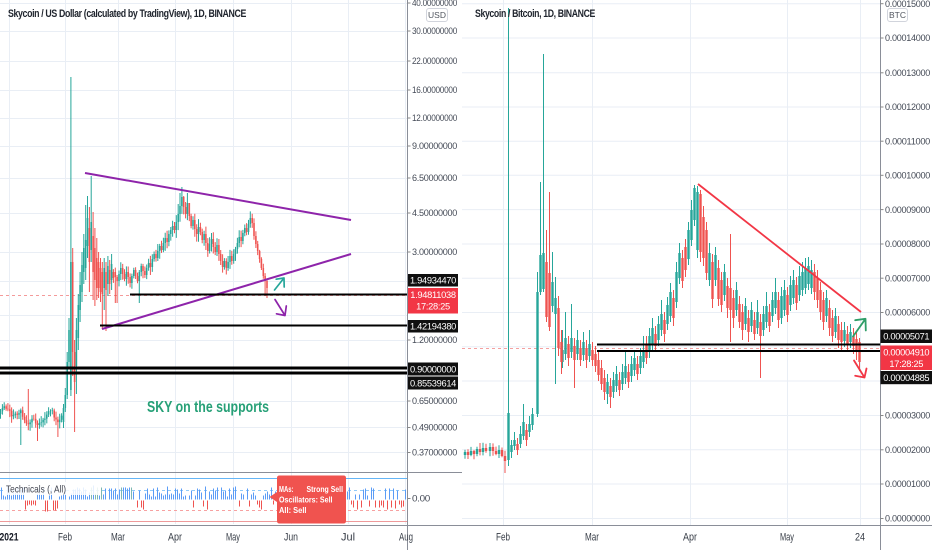  What do you see at coordinates (421, 499) in the screenshot?
I see `svg-text: 0.00` at bounding box center [421, 499].